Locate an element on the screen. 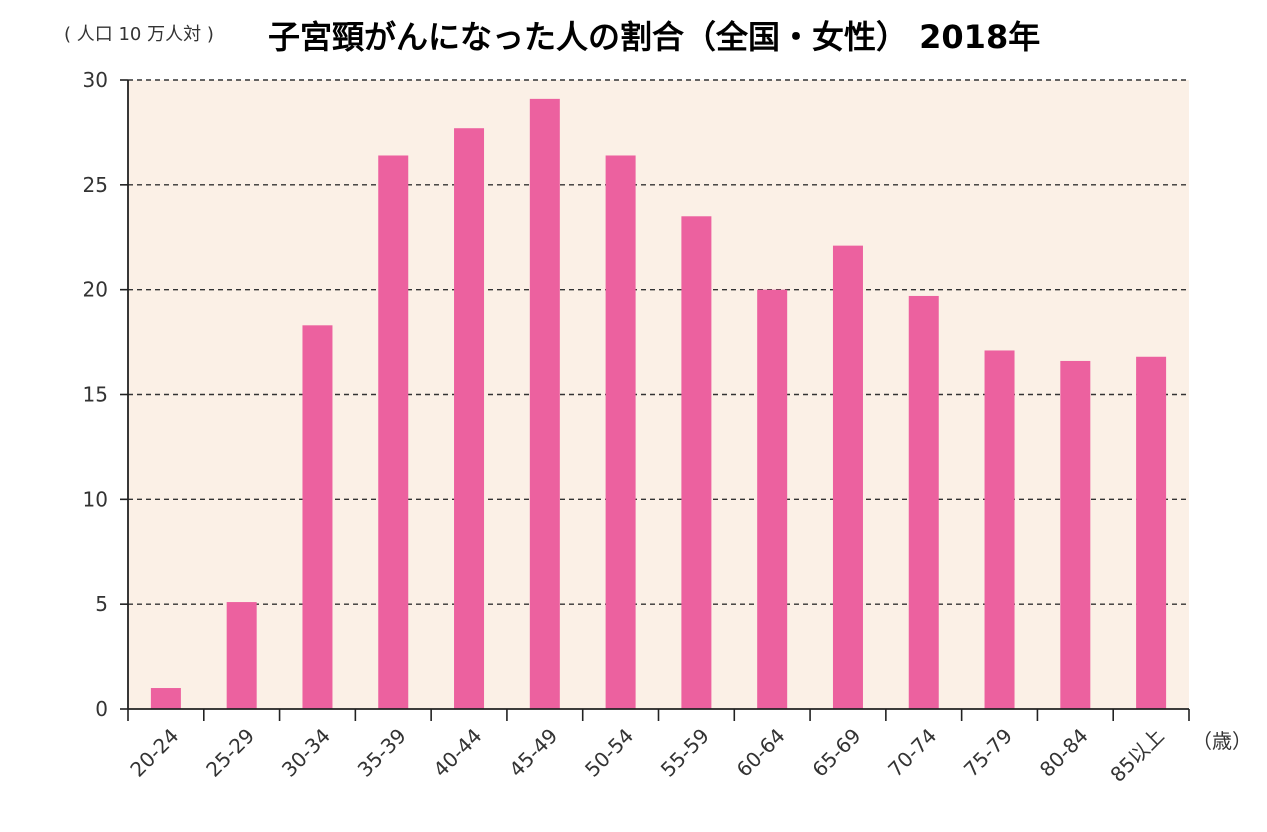  x-tick-label: 45-49 is located at coordinates (533, 753).